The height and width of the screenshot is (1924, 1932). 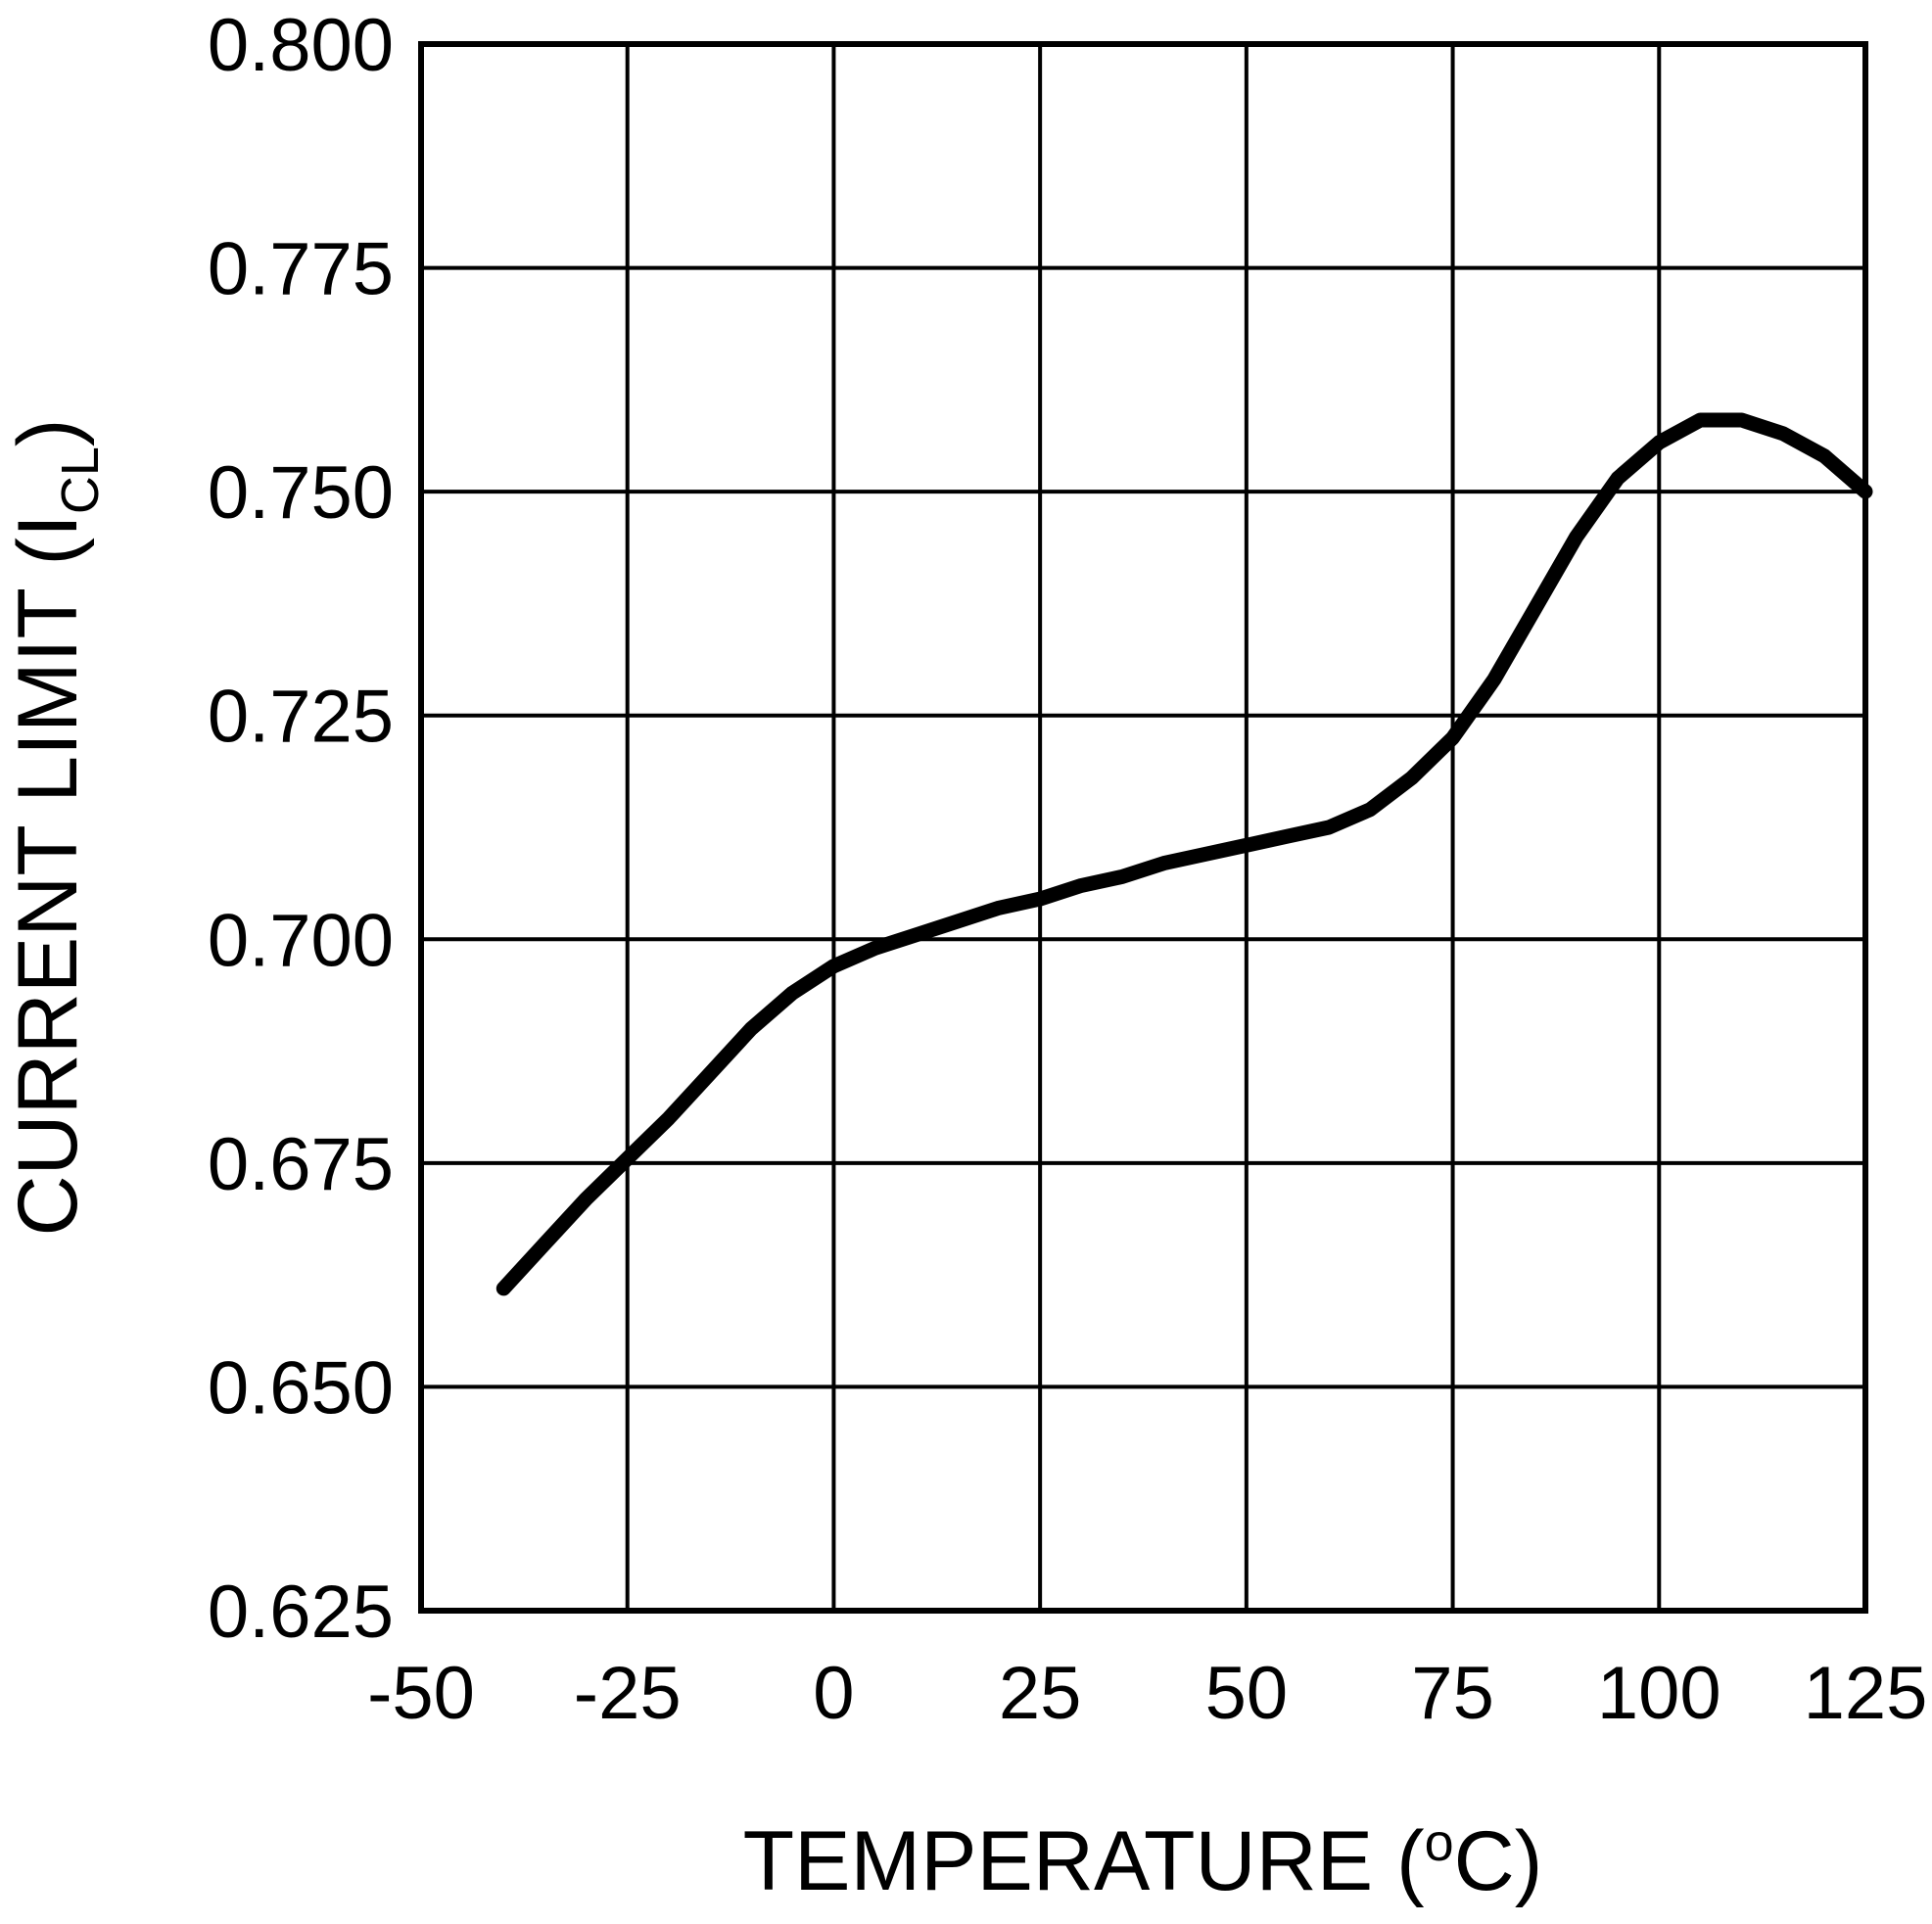 What do you see at coordinates (48, 432) in the screenshot?
I see `y-axis-title-close: )` at bounding box center [48, 432].